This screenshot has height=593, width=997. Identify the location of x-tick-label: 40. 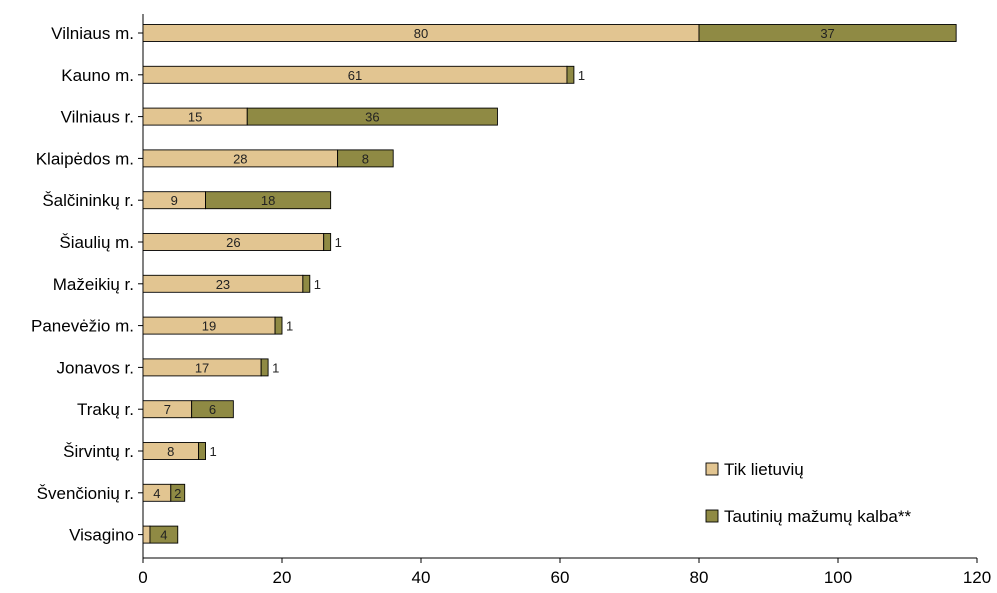
(421, 577).